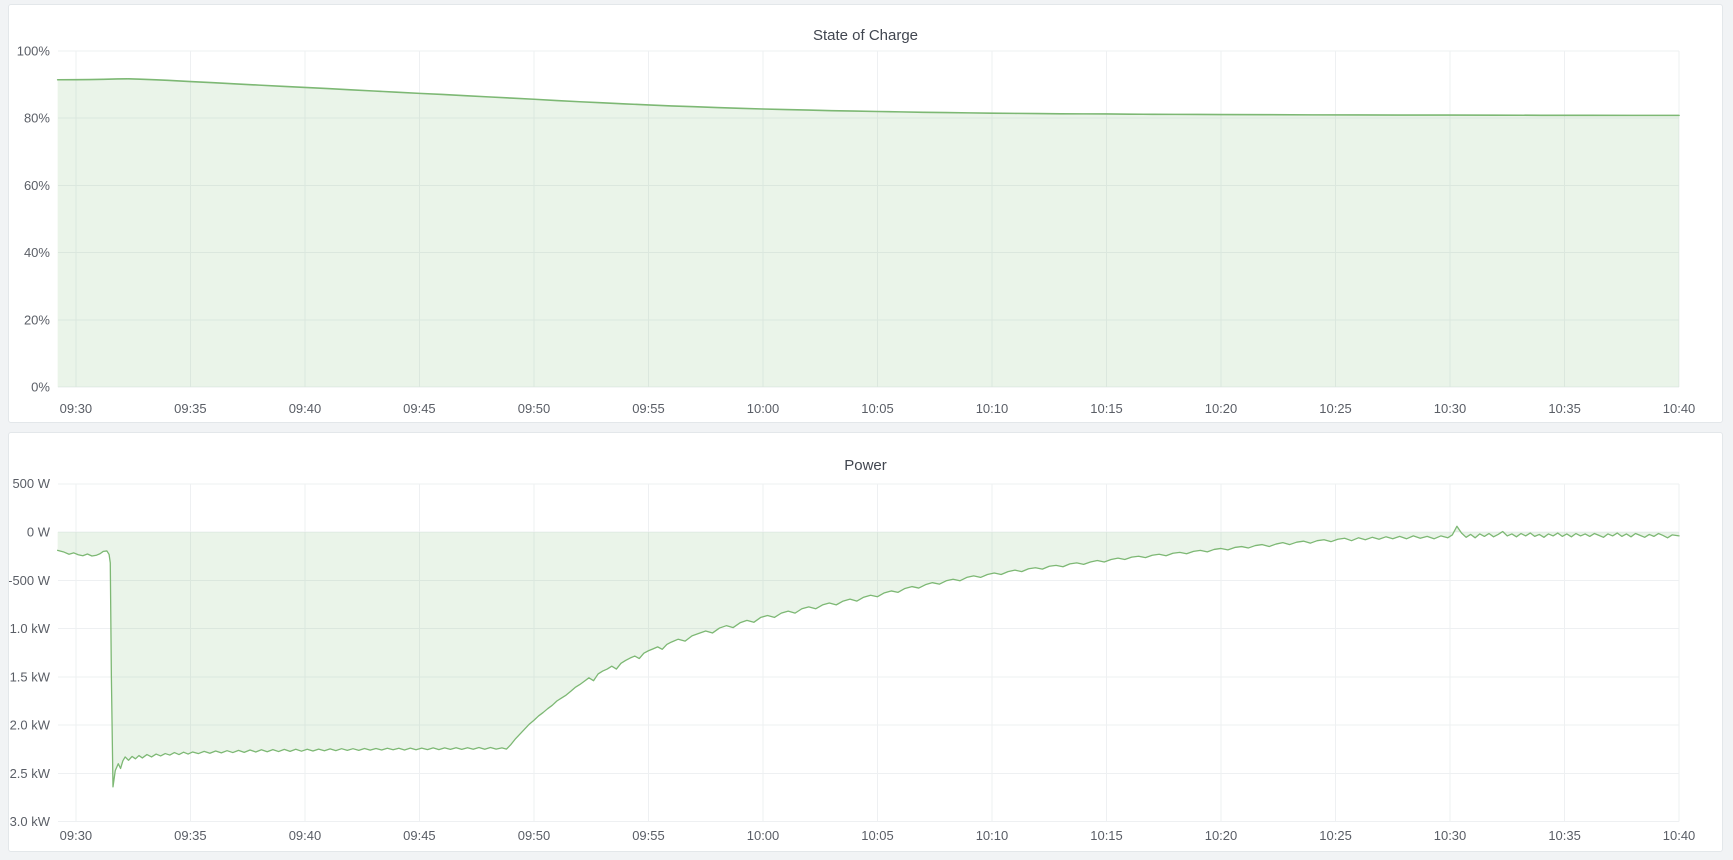 The width and height of the screenshot is (1733, 860). I want to click on y-axis-tick-label: -3.0 kW, so click(30, 821).